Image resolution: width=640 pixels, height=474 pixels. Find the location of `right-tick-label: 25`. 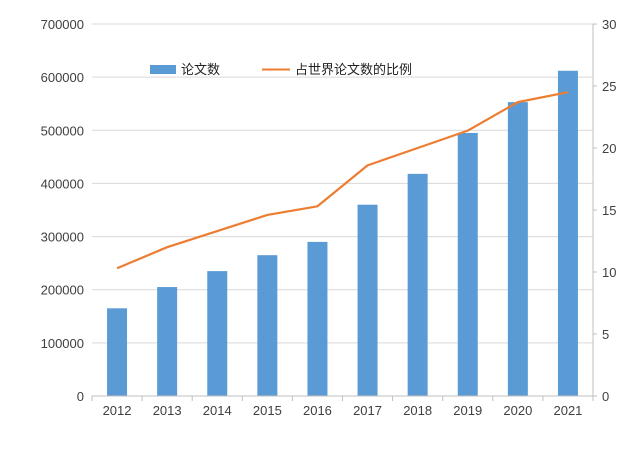

right-tick-label: 25 is located at coordinates (609, 86).